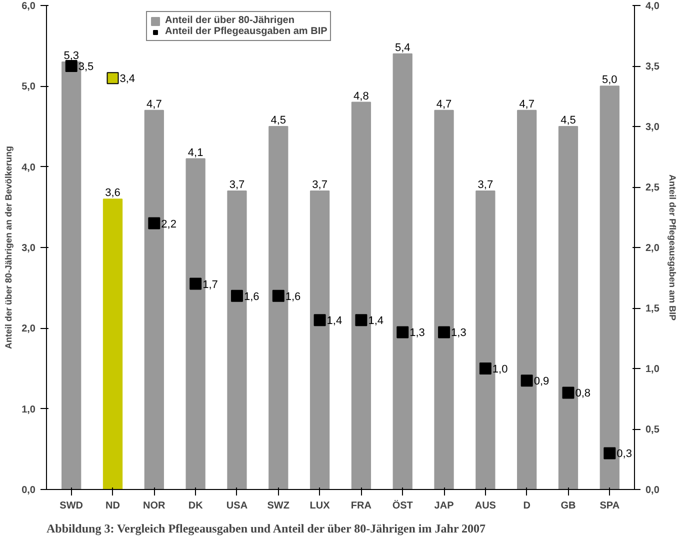 The width and height of the screenshot is (692, 551). Describe the element at coordinates (128, 79) in the screenshot. I see `data-label: 3,4` at that location.